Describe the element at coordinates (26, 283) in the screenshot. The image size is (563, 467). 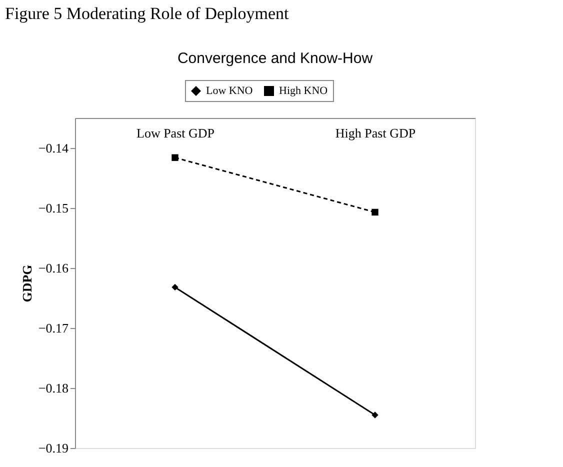
I see `y-axis-title: GDPG` at that location.